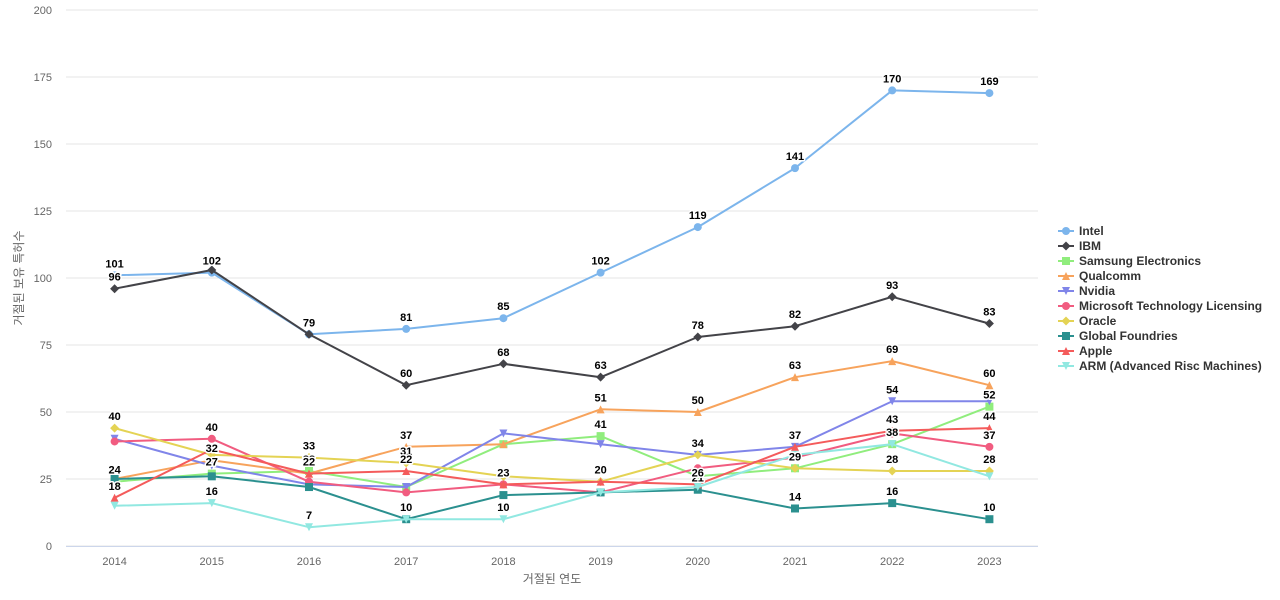 The image size is (1280, 600). I want to click on data-label: 102, so click(600, 262).